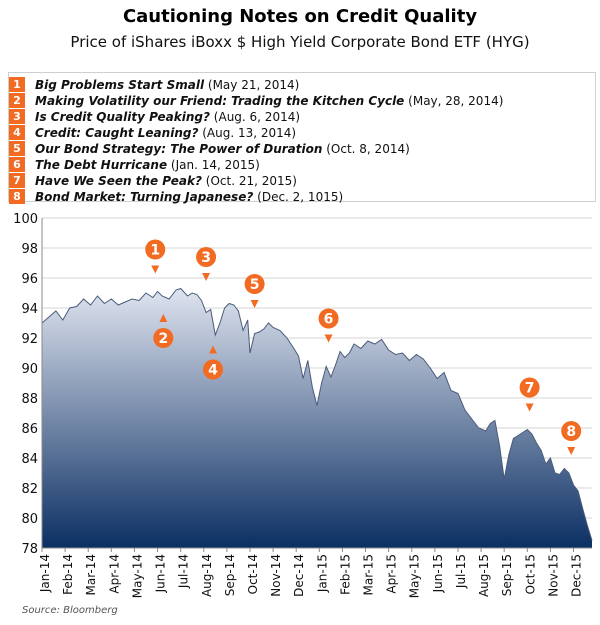 Image resolution: width=600 pixels, height=625 pixels. Describe the element at coordinates (117, 132) in the screenshot. I see `note-title: Credit: Caught Leaning?` at that location.